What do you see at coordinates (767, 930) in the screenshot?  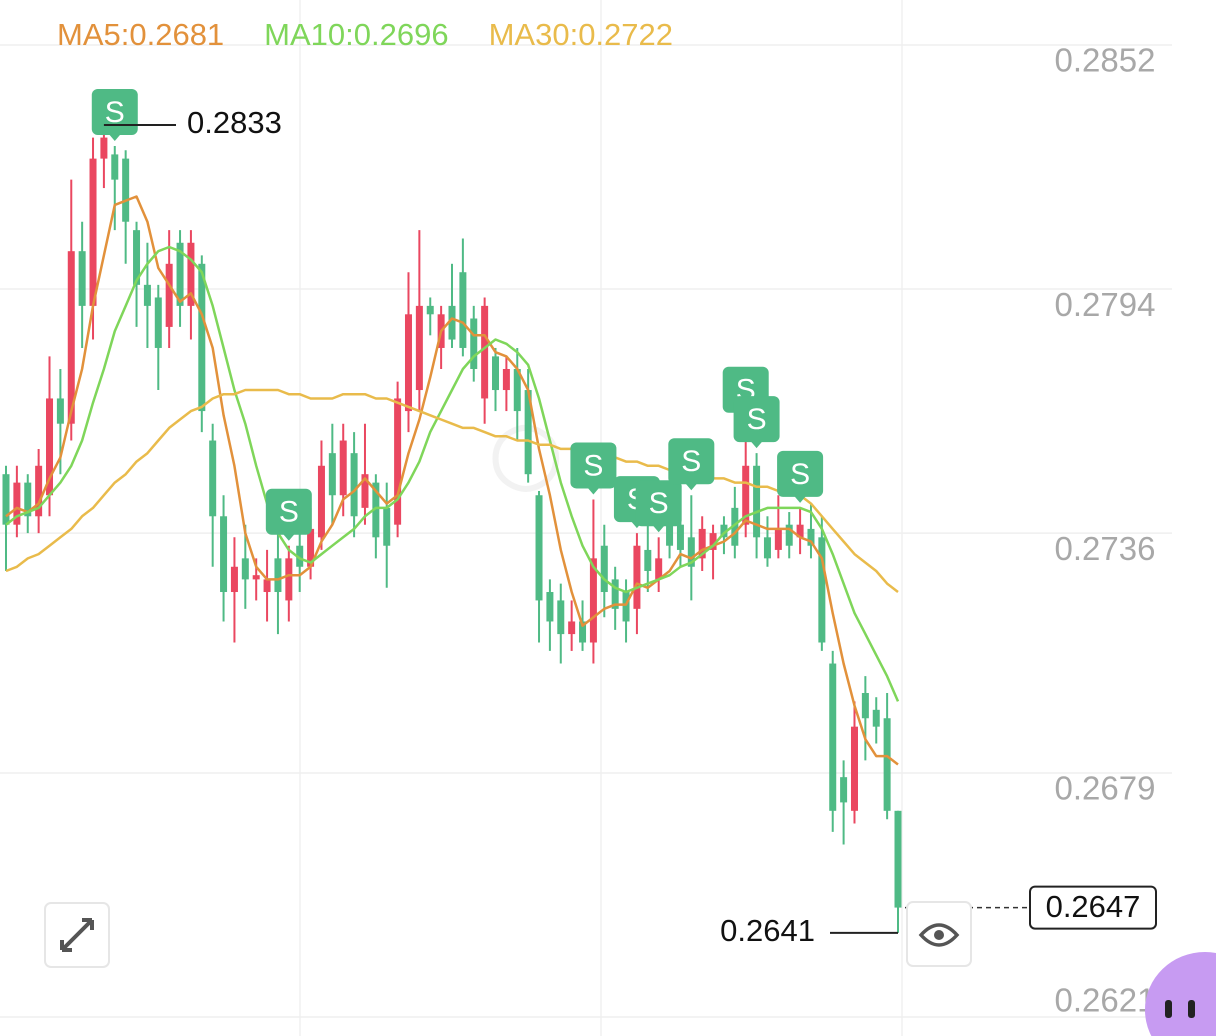 I see `low-label: 0.2641` at bounding box center [767, 930].